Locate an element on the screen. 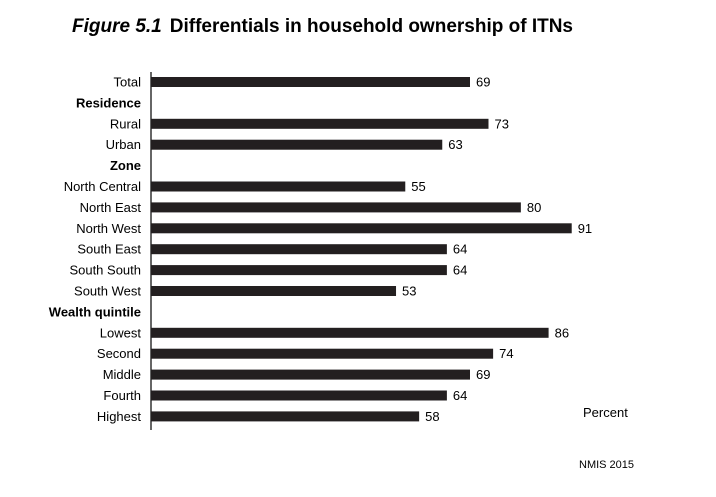  unit-label: Percent is located at coordinates (605, 412).